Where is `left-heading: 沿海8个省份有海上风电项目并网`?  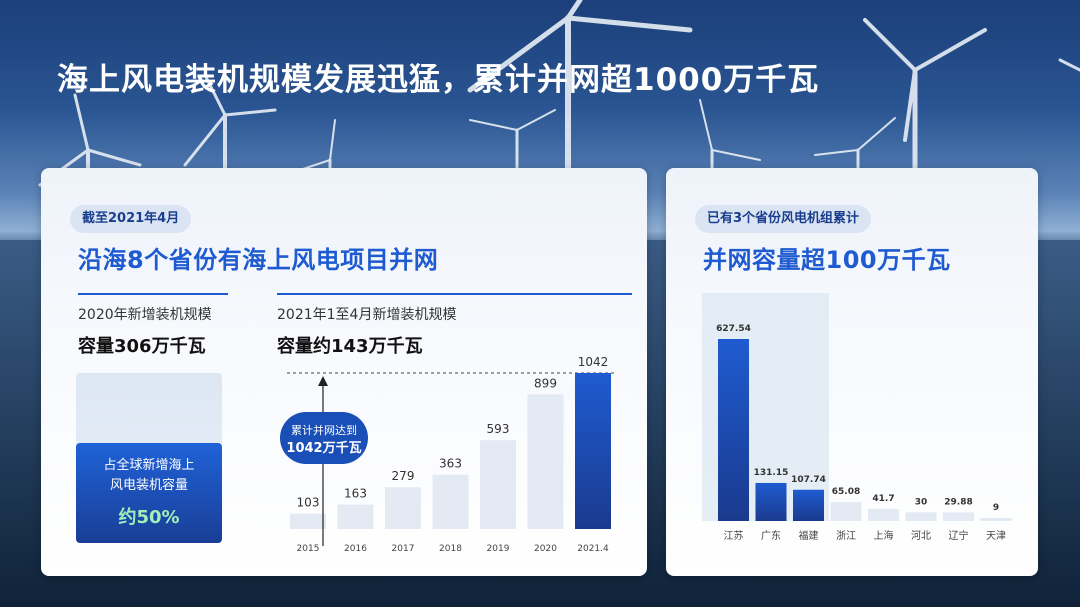
left-heading: 沿海8个省份有海上风电项目并网 is located at coordinates (258, 260).